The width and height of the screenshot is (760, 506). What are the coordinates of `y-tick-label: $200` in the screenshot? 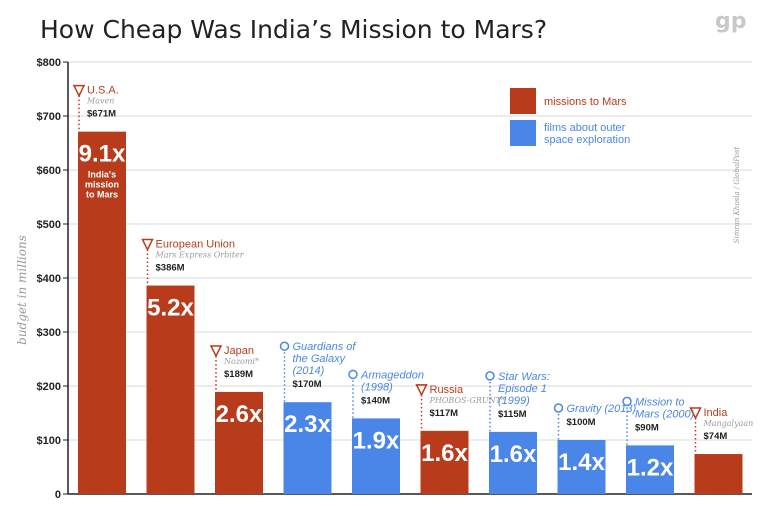 It's located at (49, 387).